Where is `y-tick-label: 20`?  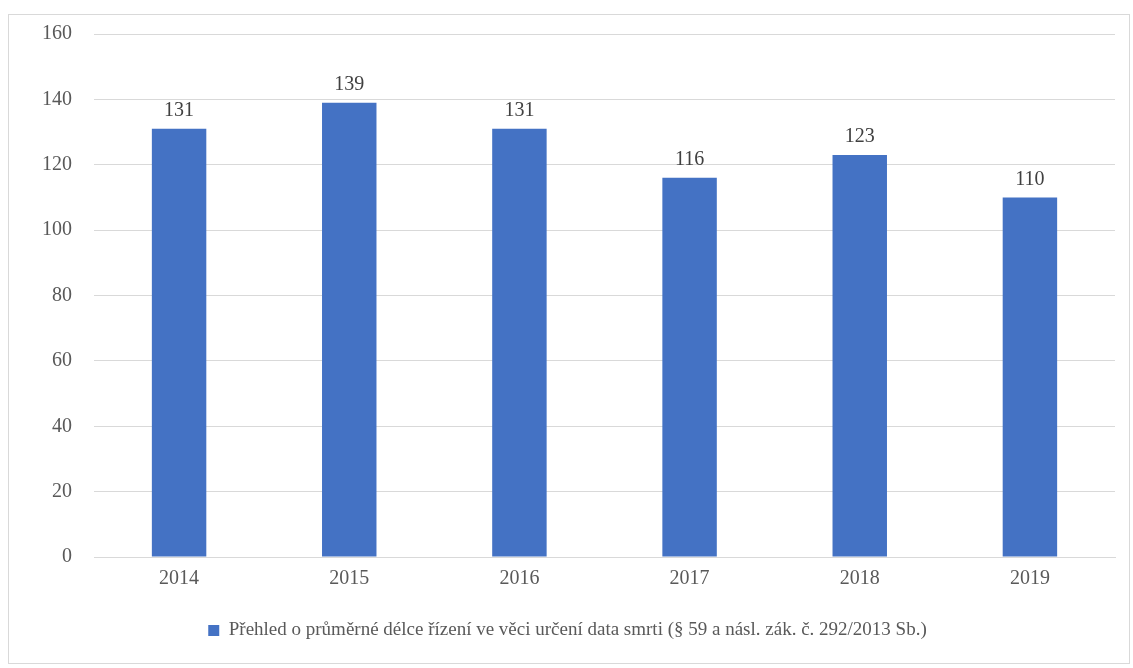
y-tick-label: 20 is located at coordinates (62, 489).